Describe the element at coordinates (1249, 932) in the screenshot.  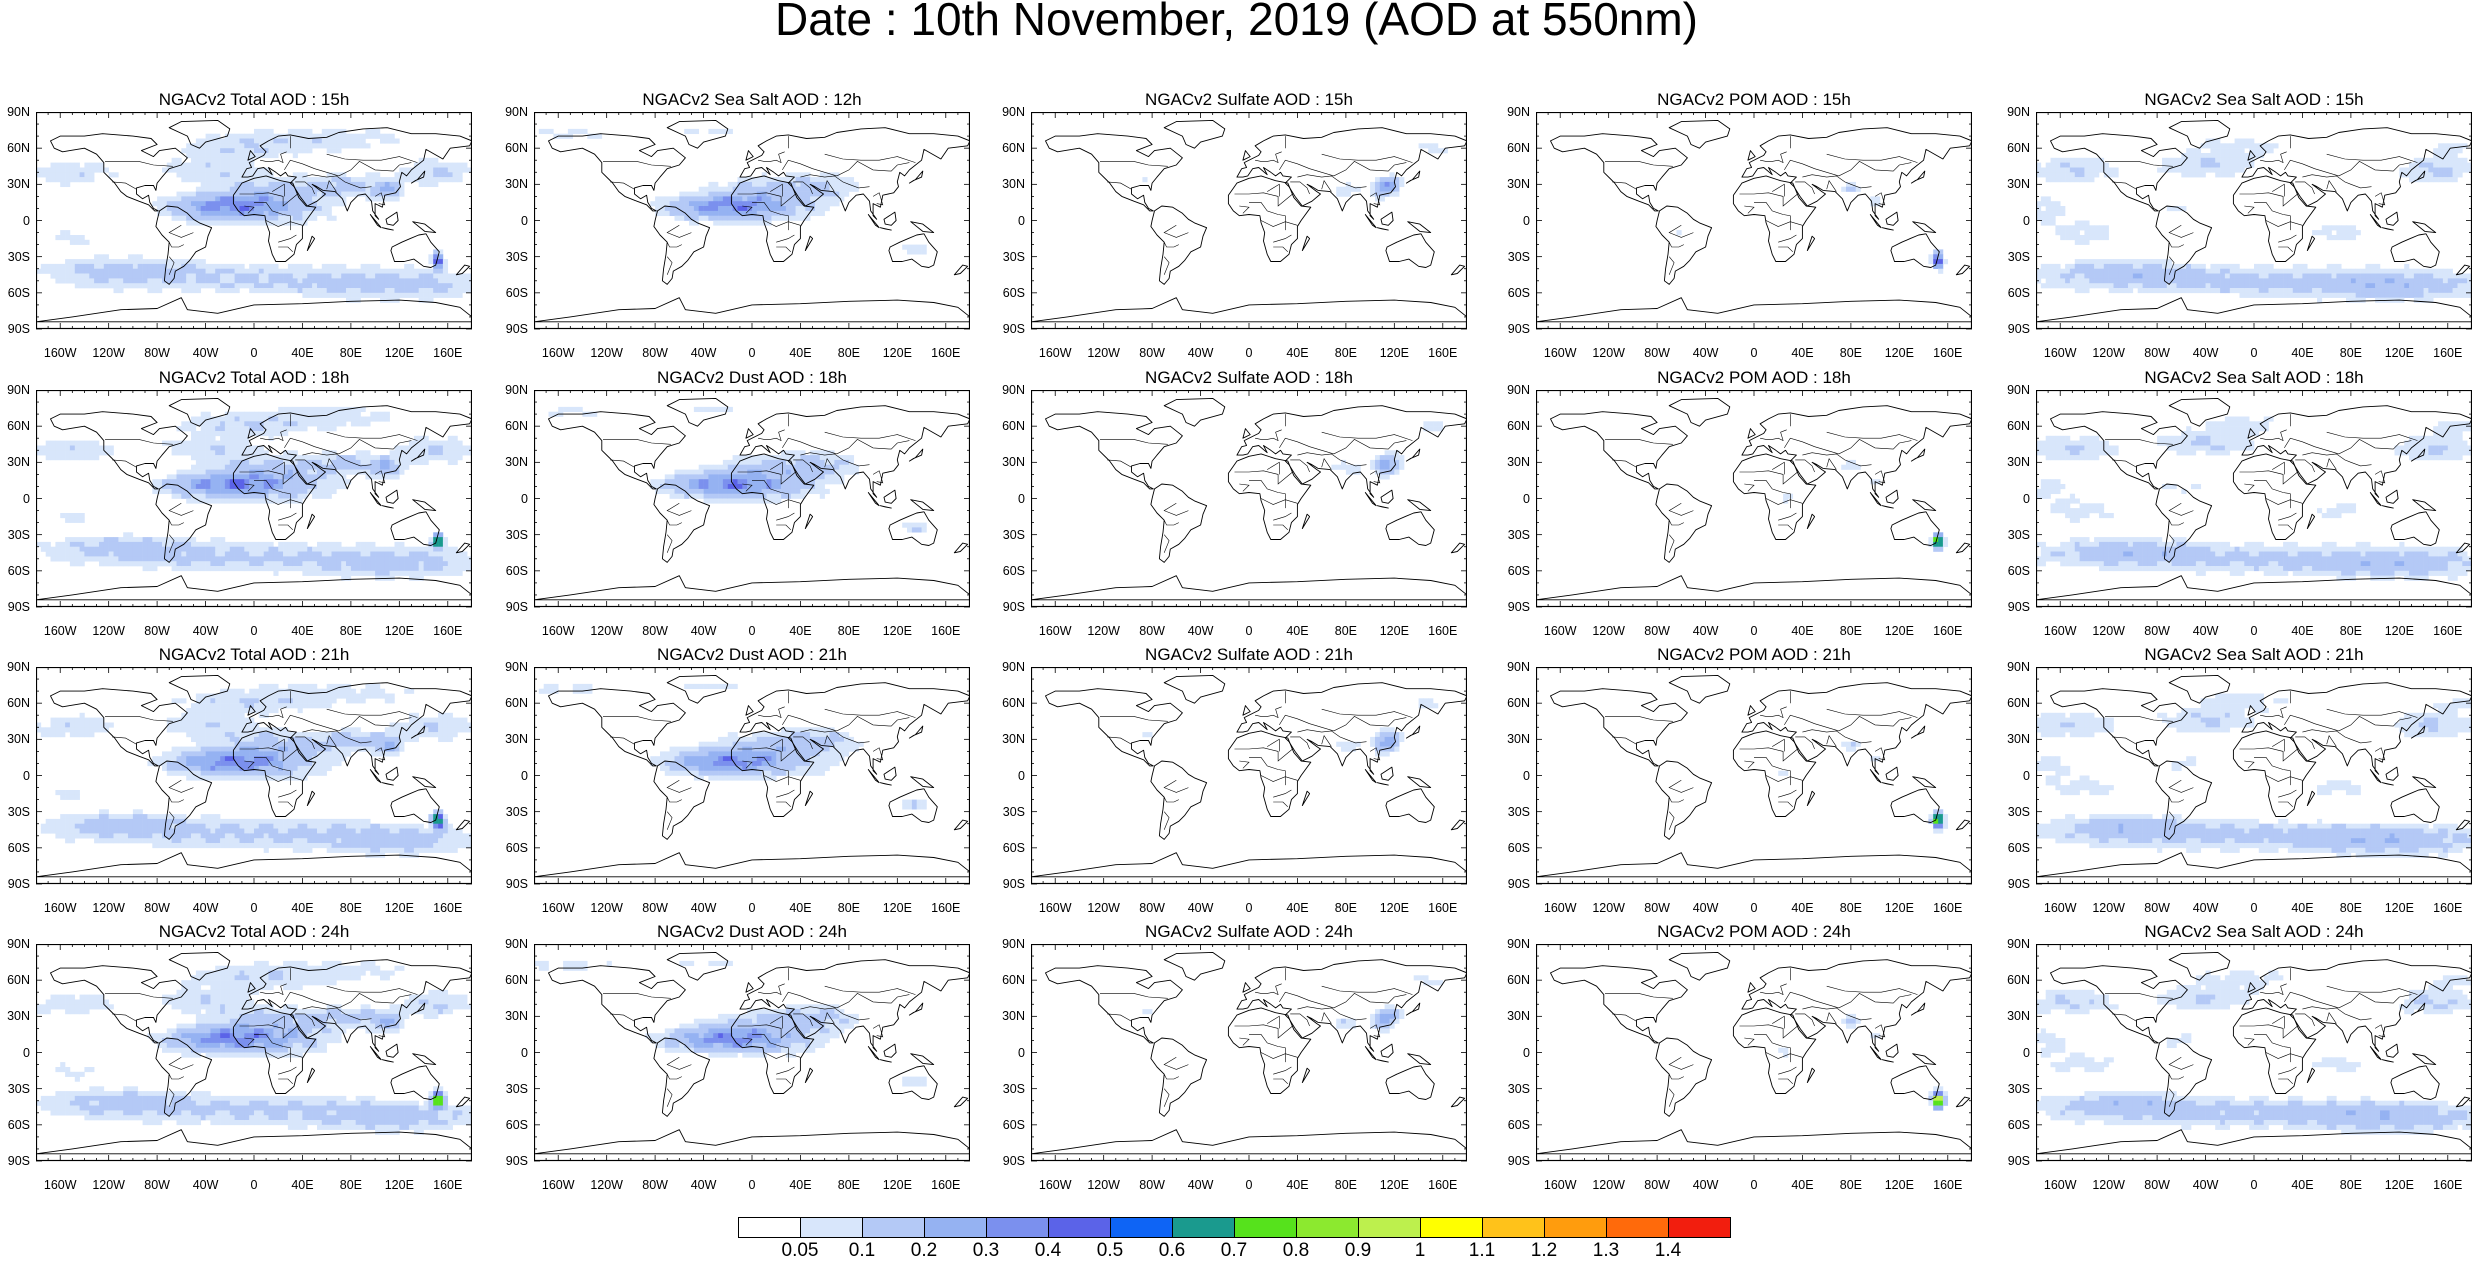
I see `panel-title: NGACv2 Sulfate AOD : 24h` at that location.